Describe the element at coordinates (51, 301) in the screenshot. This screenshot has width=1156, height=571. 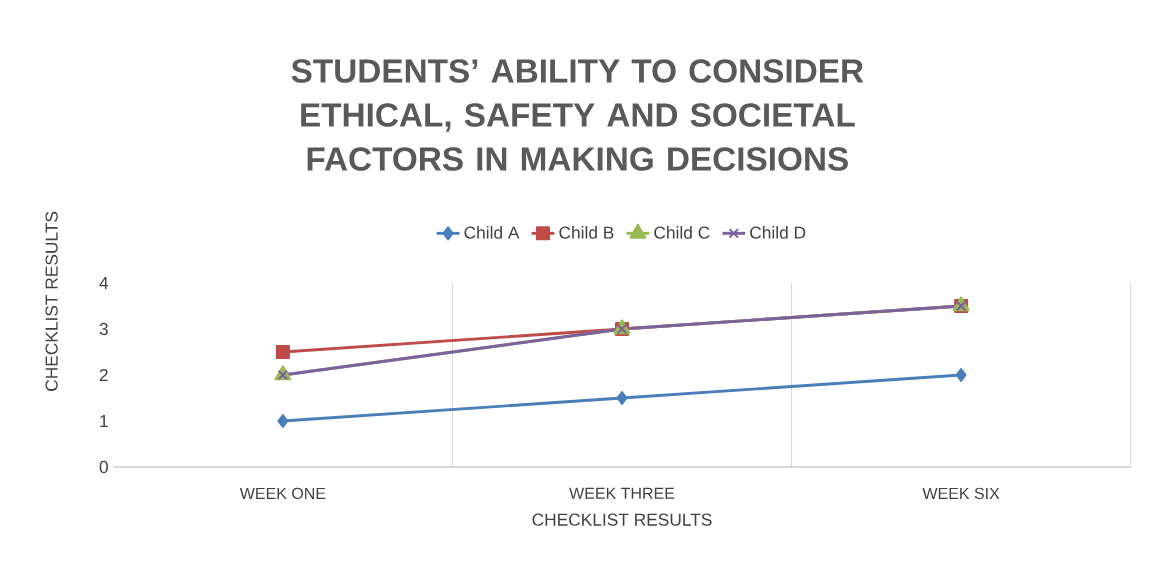
I see `y-axis-title: CHECKLIST RESULTS` at that location.